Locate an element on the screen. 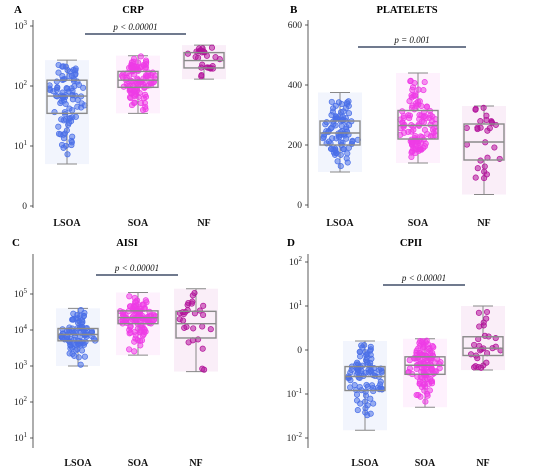 The image size is (550, 475). panel-a-y-tick-label: 10³ is located at coordinates (21, 25).